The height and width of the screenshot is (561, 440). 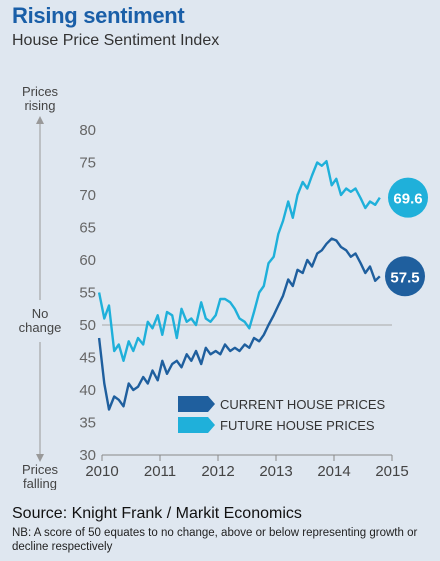 I want to click on side-label-bottom-2: falling, so click(x=40, y=483).